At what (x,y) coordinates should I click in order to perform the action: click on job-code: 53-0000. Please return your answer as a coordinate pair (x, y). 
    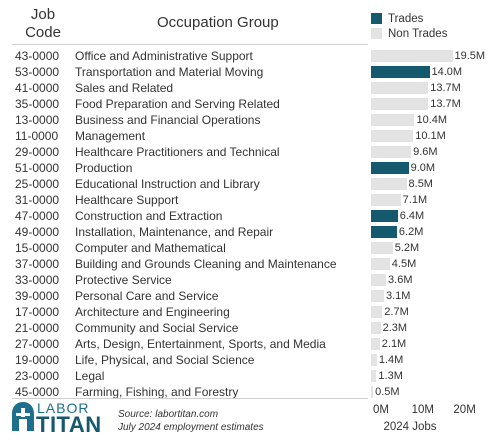
    Looking at the image, I should click on (37, 72).